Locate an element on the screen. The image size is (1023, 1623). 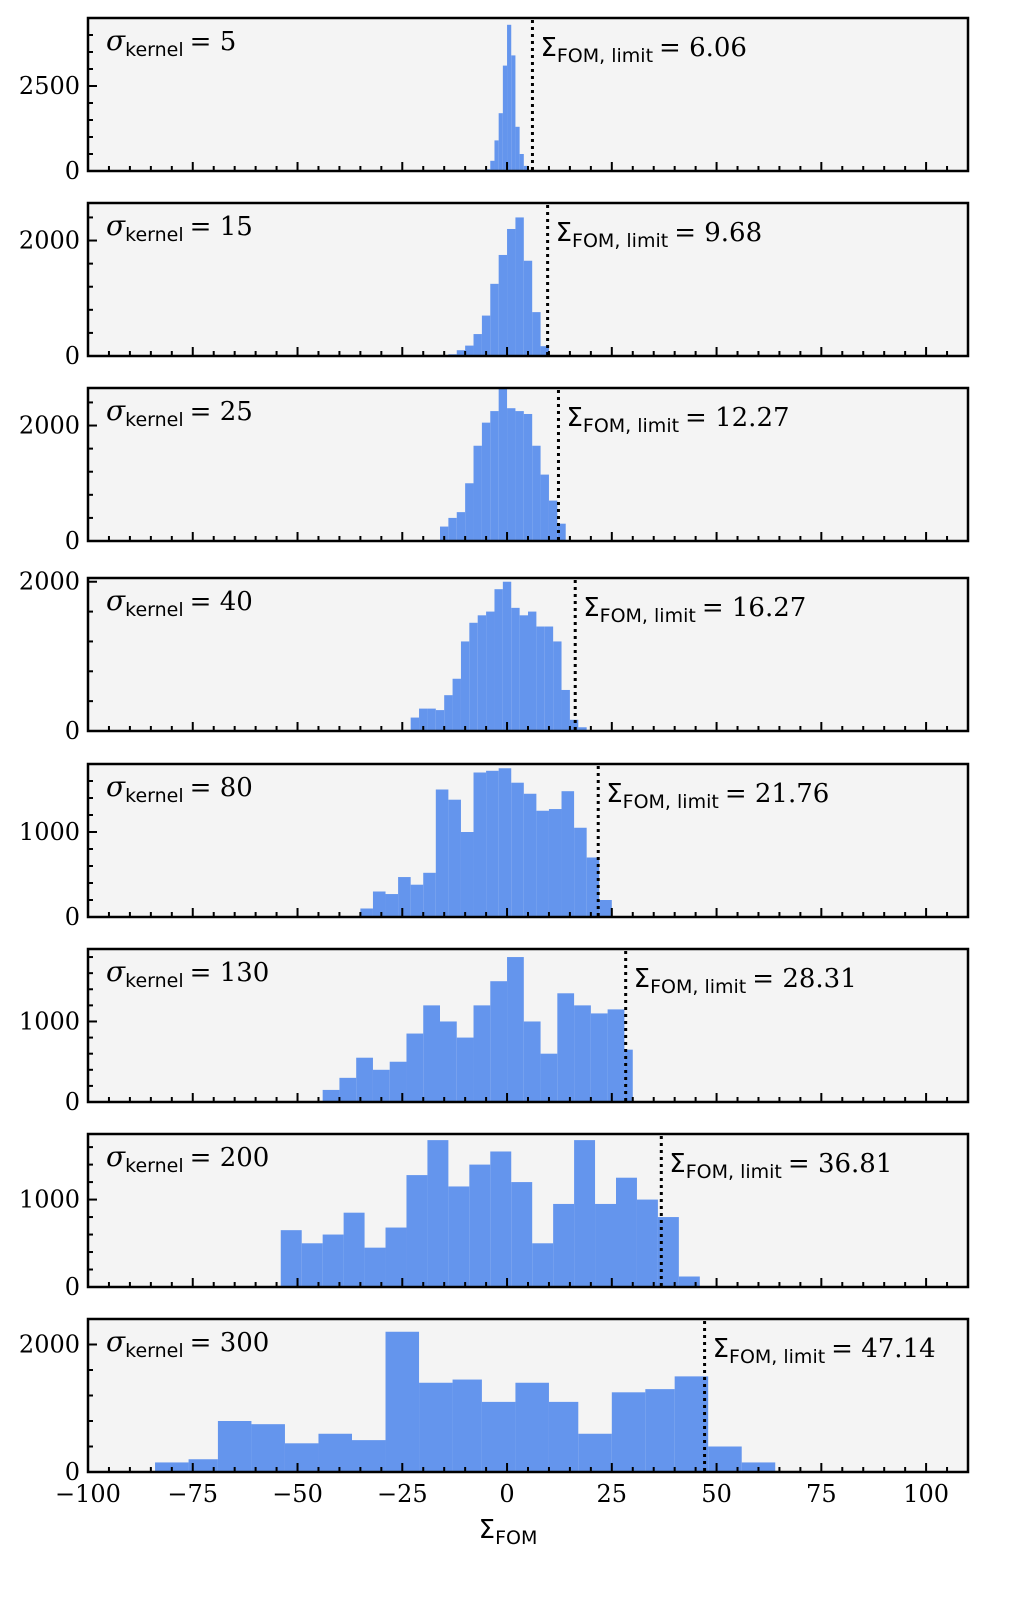
x-tick-label: −50 is located at coordinates (297, 1494).